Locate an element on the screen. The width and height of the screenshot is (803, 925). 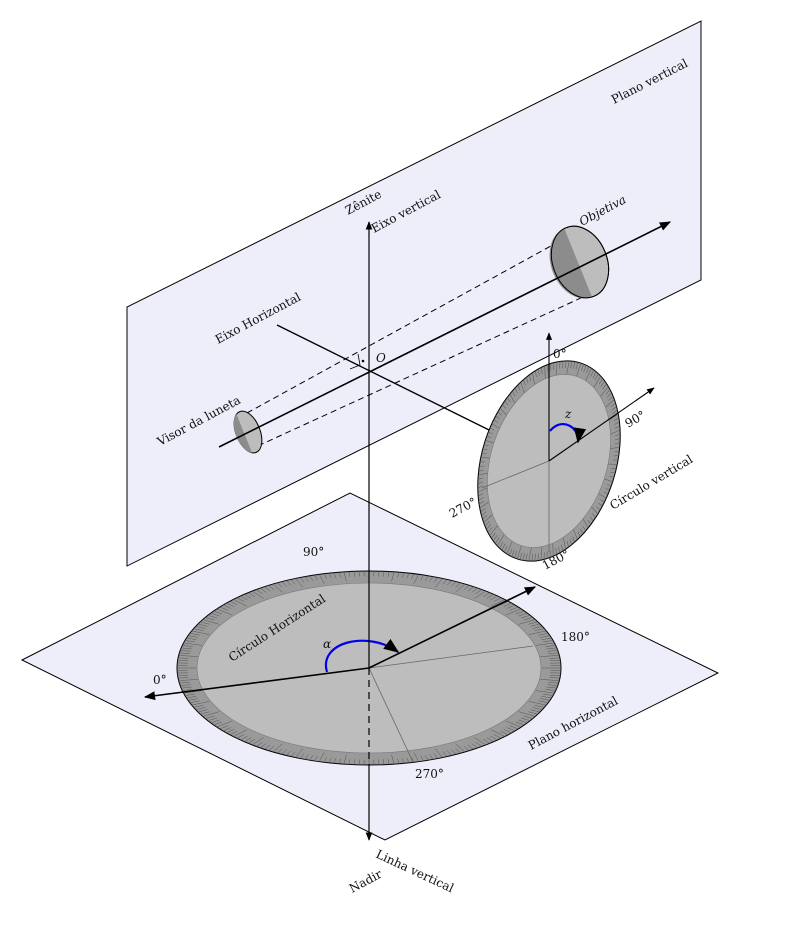
horizontal-tick-90: 90° is located at coordinates (313, 552).